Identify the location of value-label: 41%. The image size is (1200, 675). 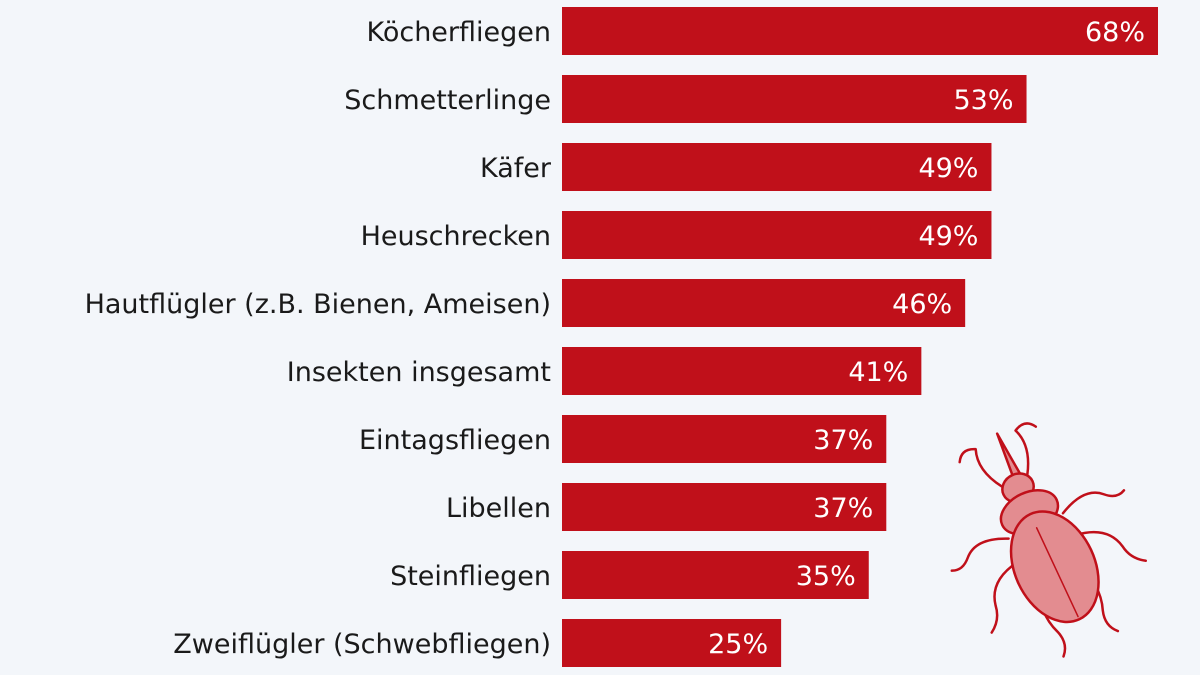
(878, 372).